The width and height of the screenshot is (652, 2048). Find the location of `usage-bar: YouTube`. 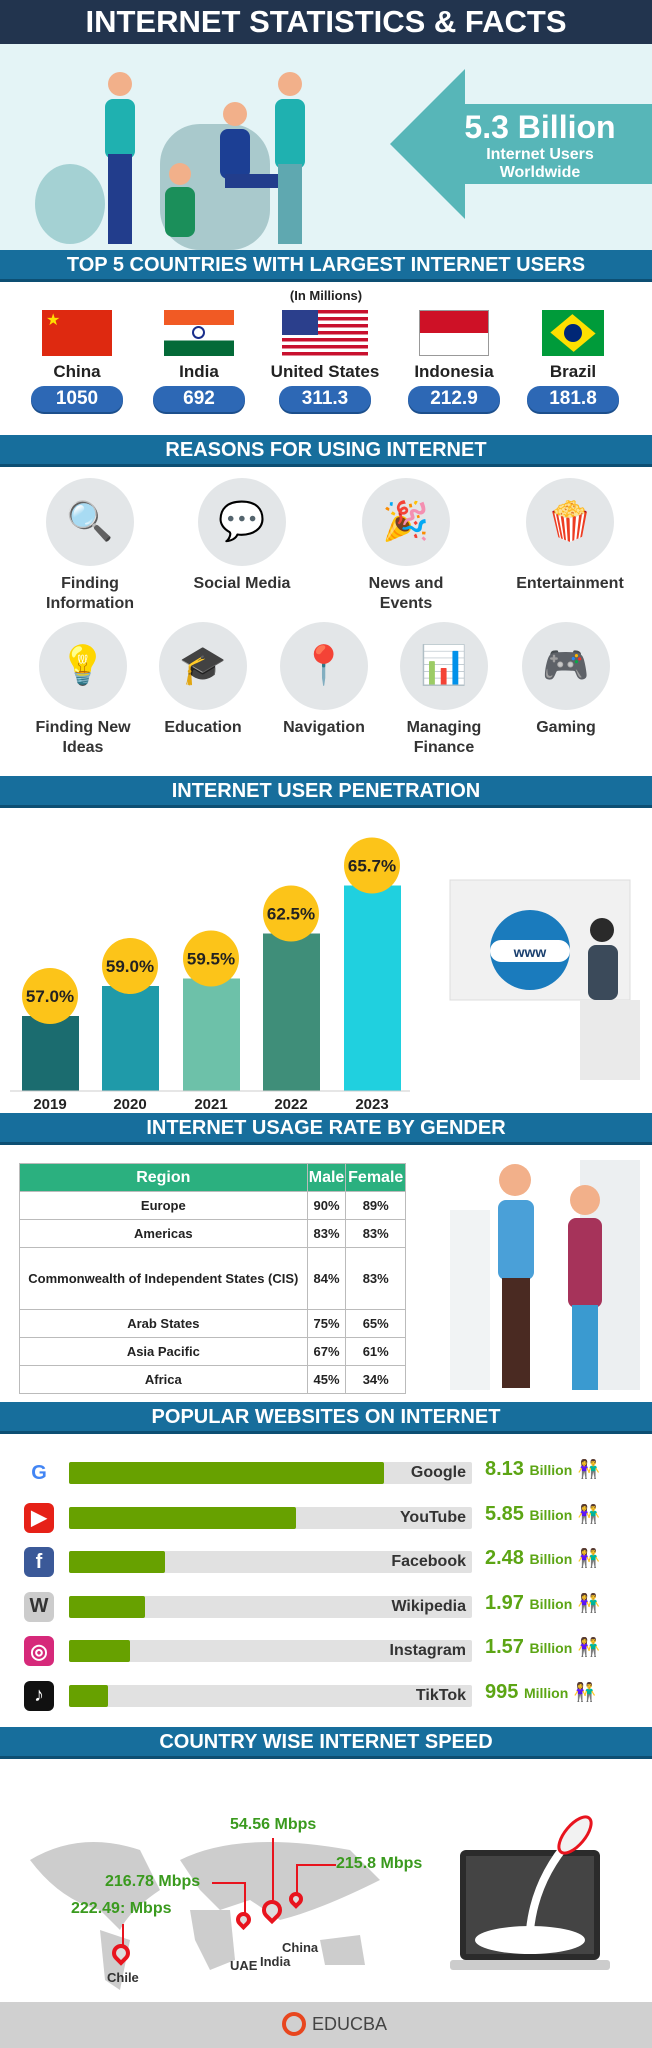

usage-bar: YouTube is located at coordinates (270, 1517).